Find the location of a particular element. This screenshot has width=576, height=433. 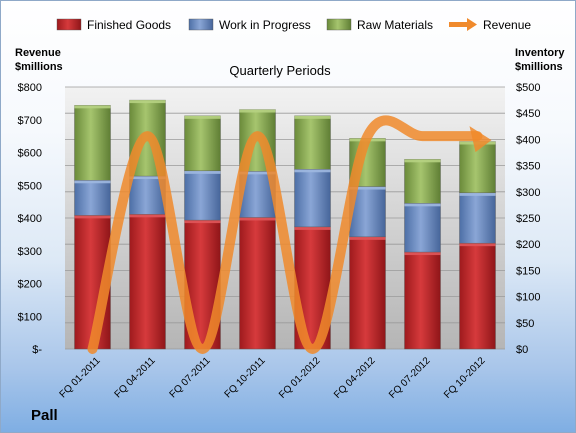

left-axis-ticks: $- $100 $200 $300 $400 $500 $600 $700 $800 is located at coordinates (30, 219).